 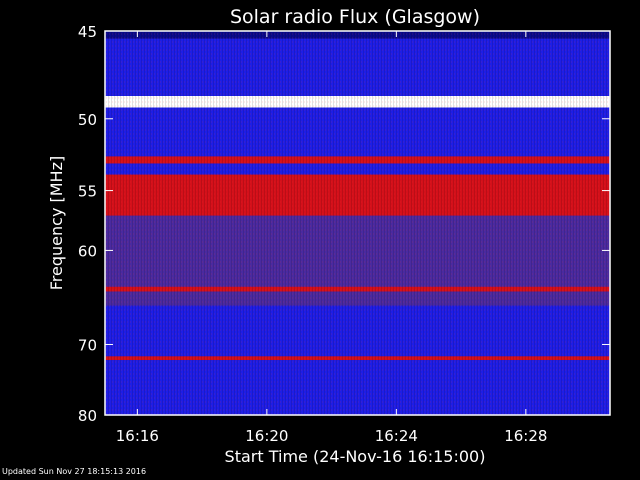 What do you see at coordinates (87, 32) in the screenshot?
I see `y-tick-label: 45` at bounding box center [87, 32].